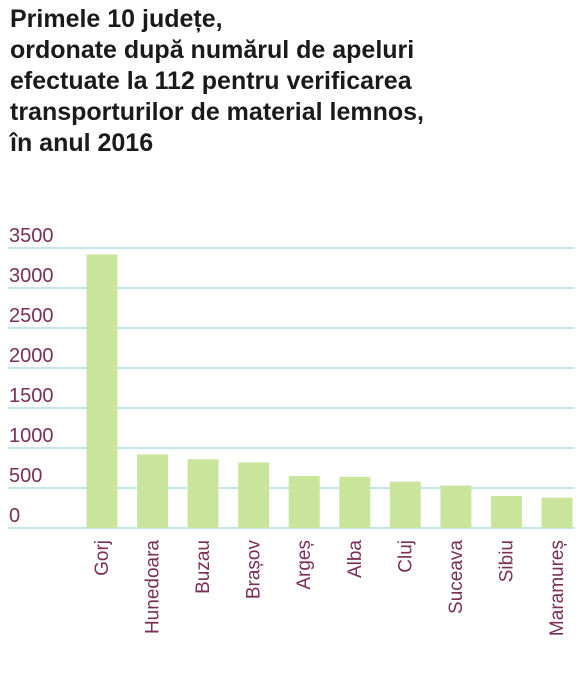  I want to click on x-tick-label: Alba, so click(355, 559).